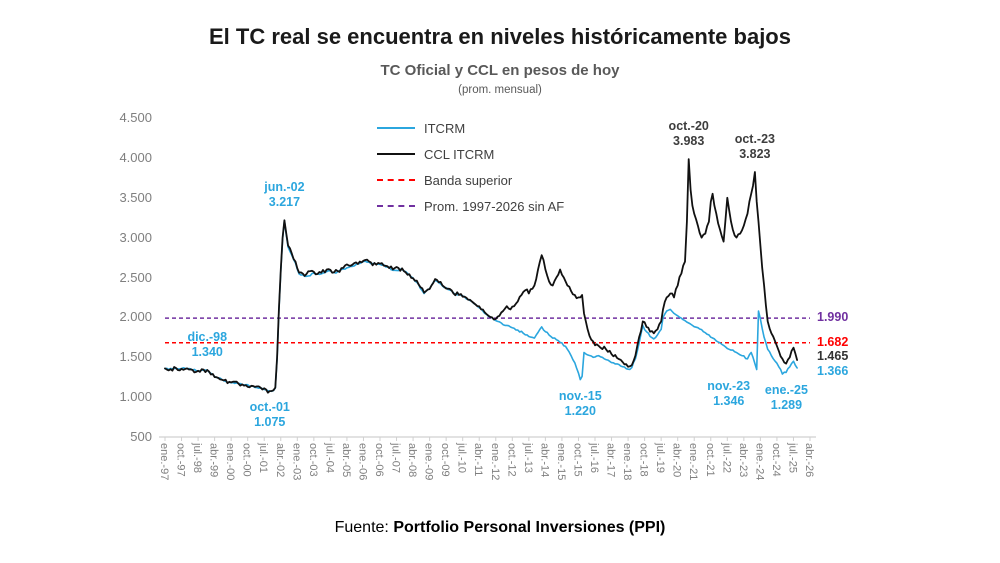  I want to click on legend-label: Prom. 1997-2026 sin AF, so click(494, 206).